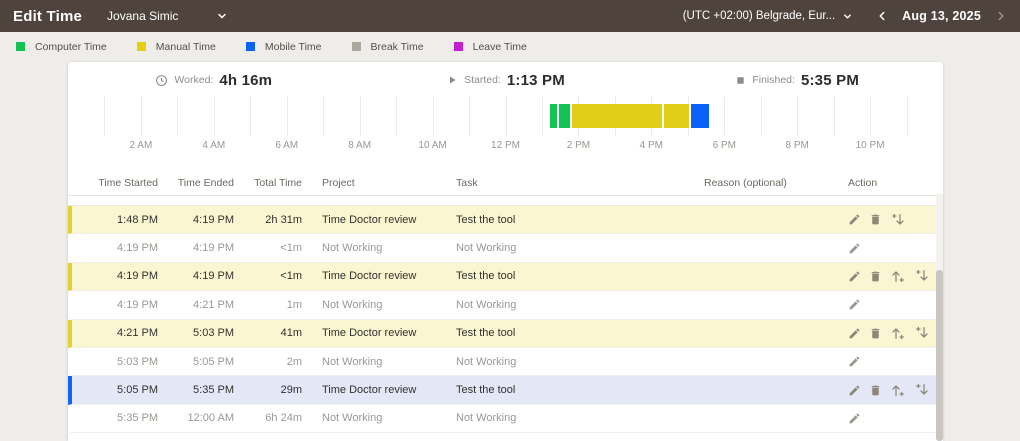 The image size is (1020, 441). I want to click on chevron-left-icon, so click(882, 16).